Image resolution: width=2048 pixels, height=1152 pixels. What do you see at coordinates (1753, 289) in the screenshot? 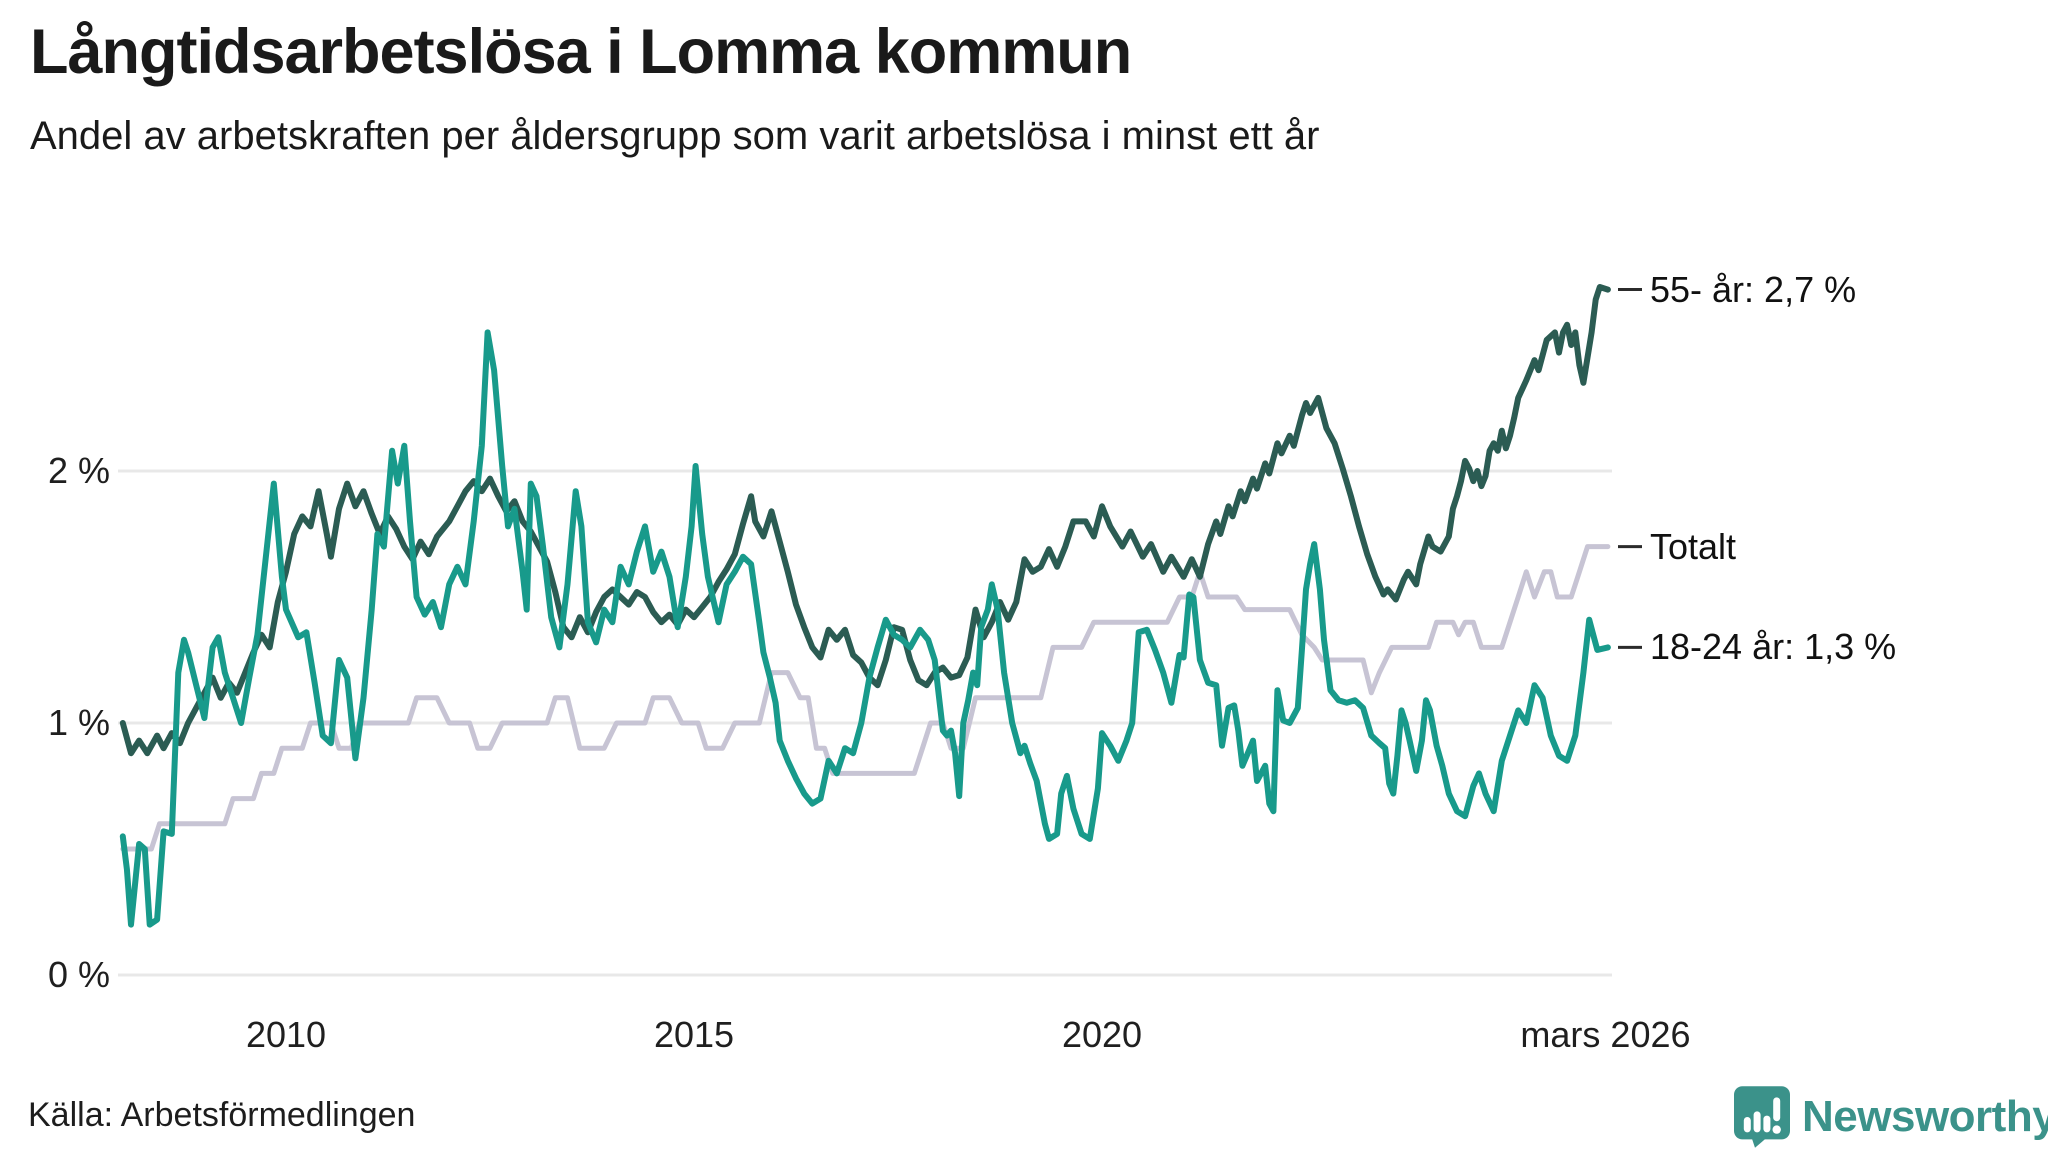
I see `series-end-label-55-ar: 55- år: 2,7 %` at bounding box center [1753, 289].